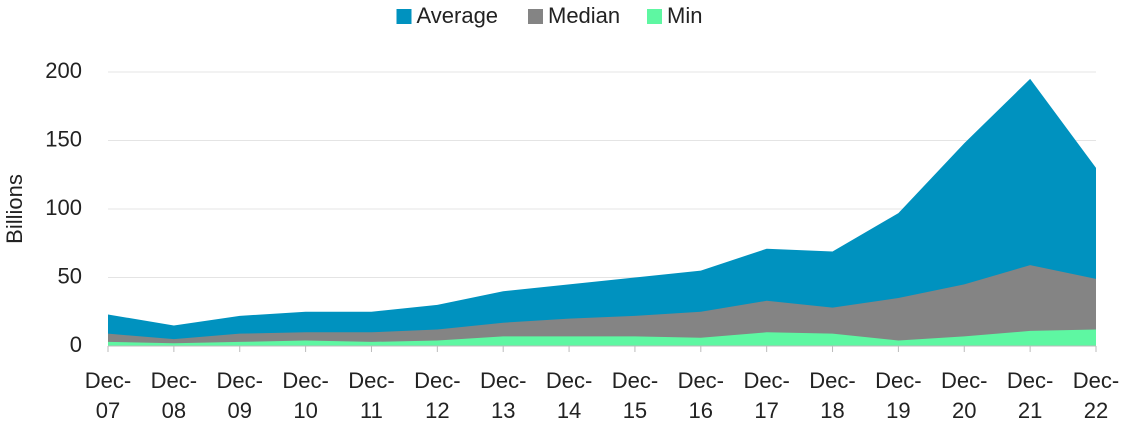 The height and width of the screenshot is (426, 1125). I want to click on y-tick-label: 200, so click(63, 70).